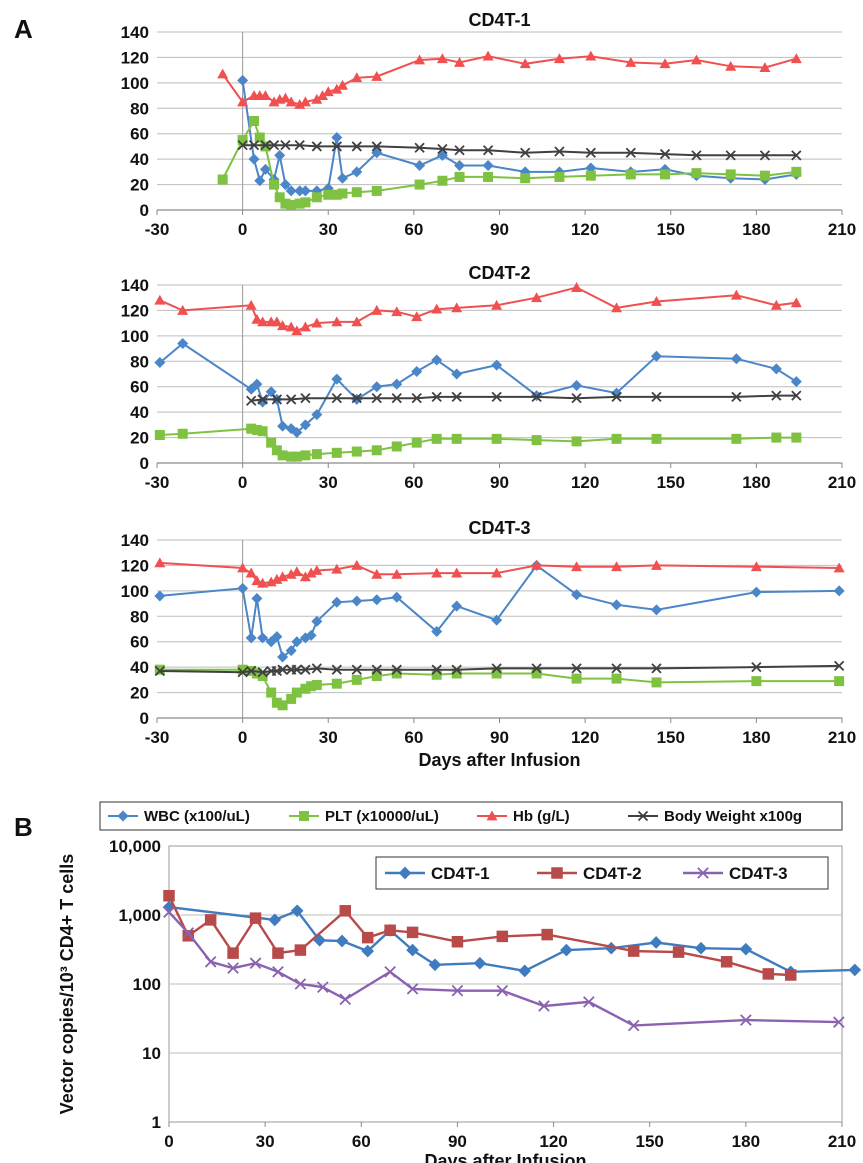 The height and width of the screenshot is (1163, 863). I want to click on vector-copies-y-axis-label: Vector copies/10³ CD4+ T cells, so click(67, 984).